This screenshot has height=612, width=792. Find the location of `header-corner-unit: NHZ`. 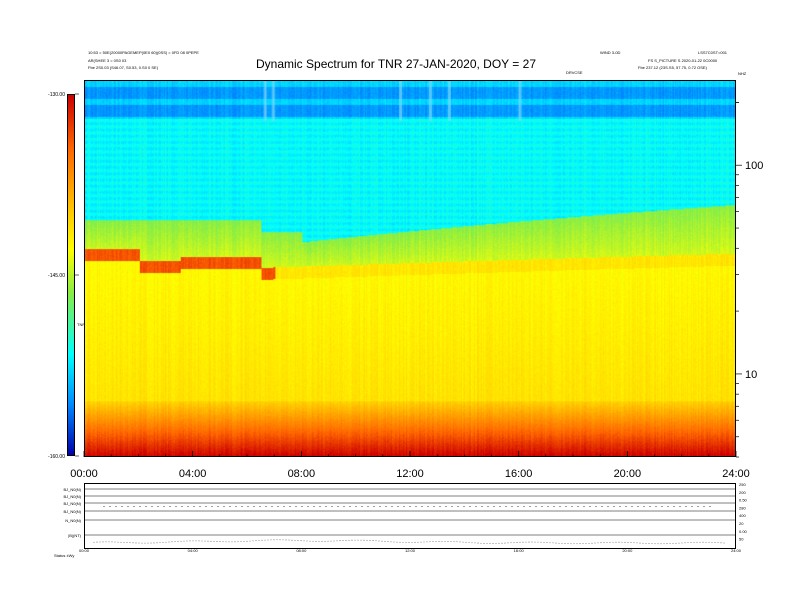

header-corner-unit: NHZ is located at coordinates (742, 73).